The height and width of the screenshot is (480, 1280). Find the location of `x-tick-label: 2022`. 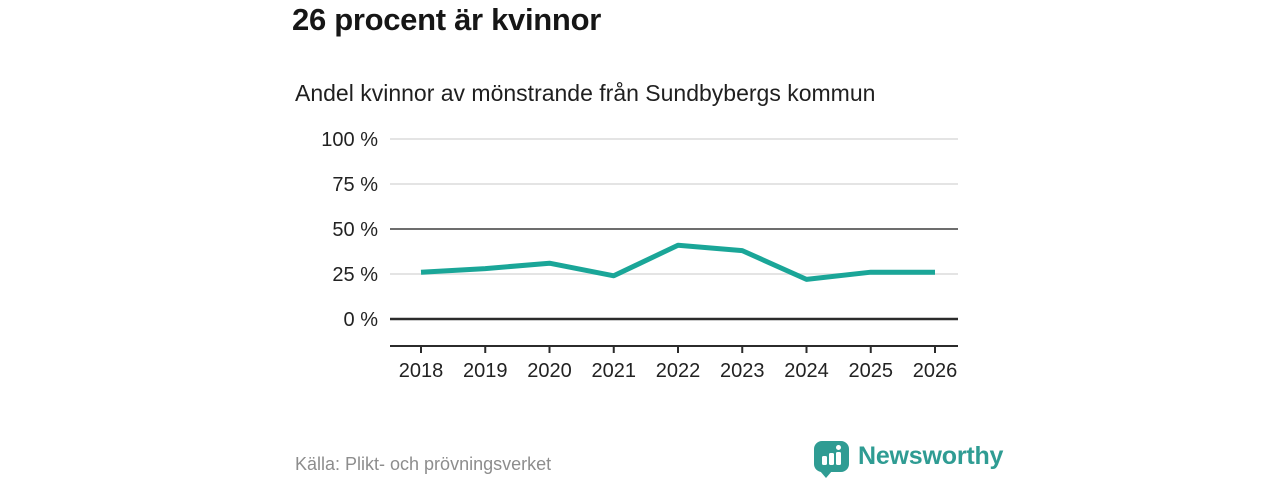

x-tick-label: 2022 is located at coordinates (678, 371).